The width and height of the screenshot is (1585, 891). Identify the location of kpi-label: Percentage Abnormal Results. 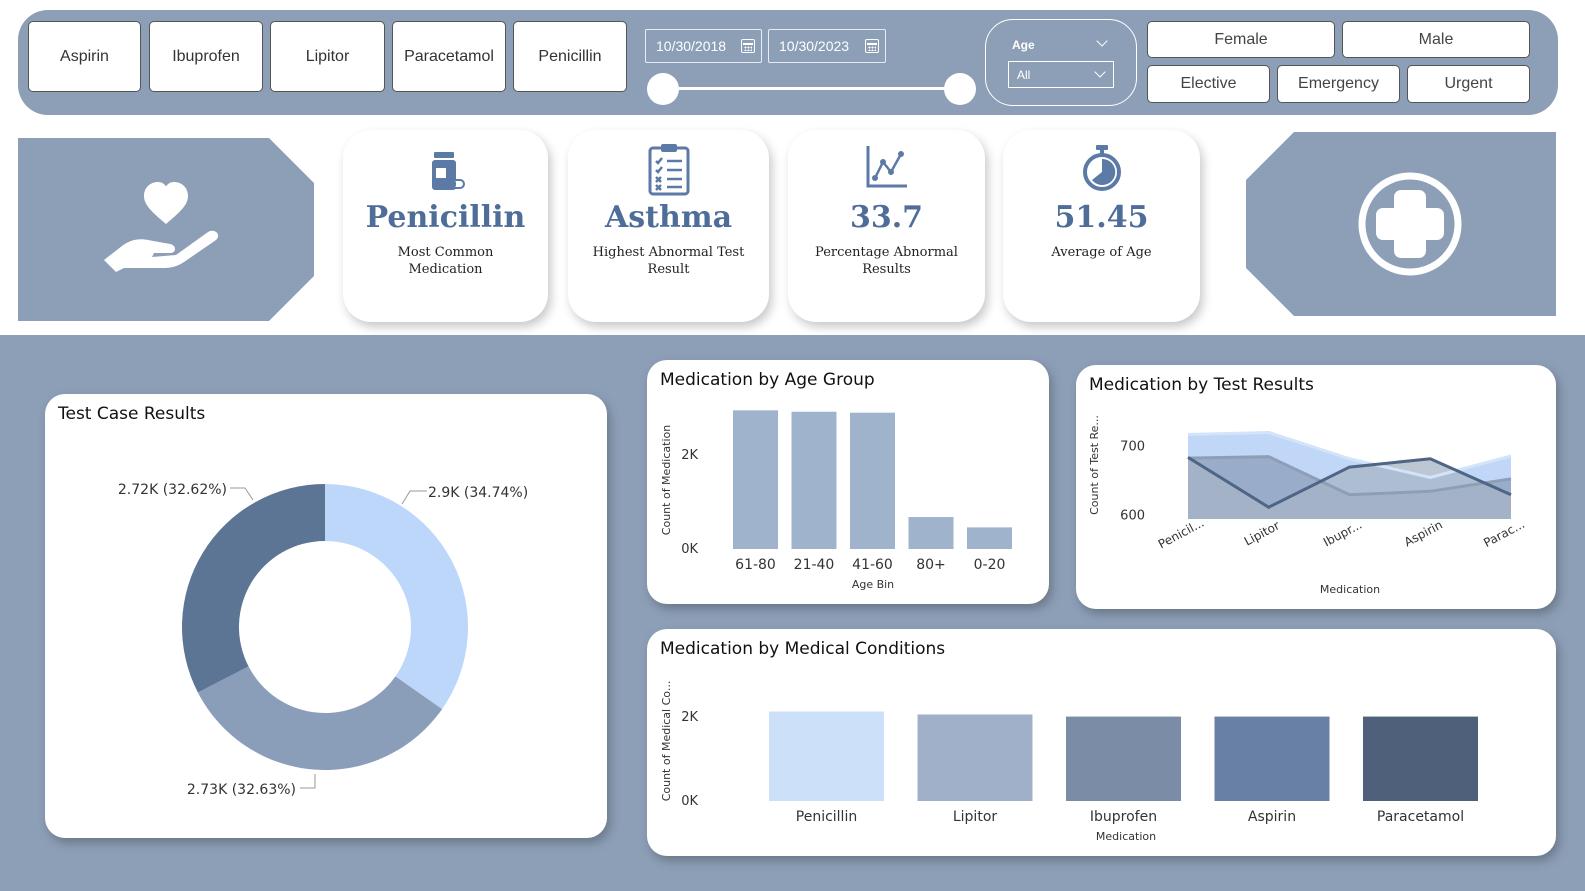
(886, 261).